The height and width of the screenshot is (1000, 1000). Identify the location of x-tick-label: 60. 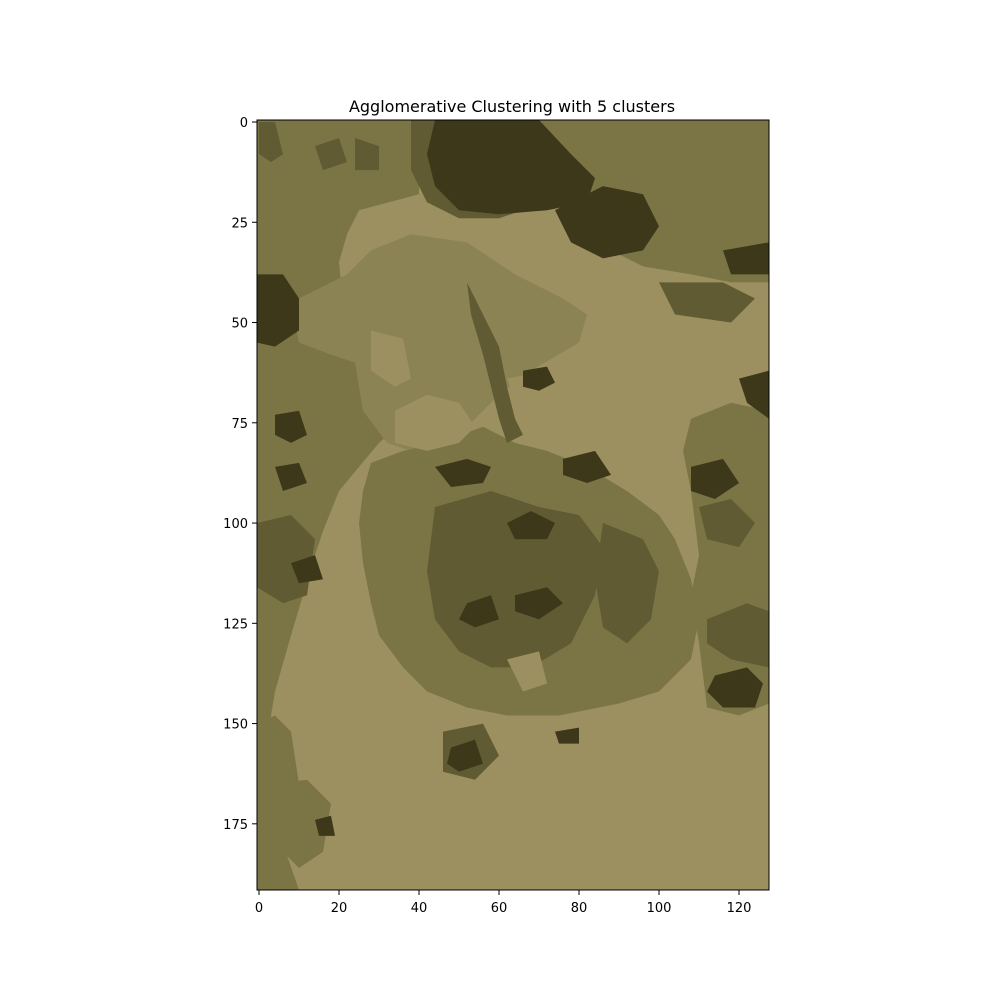
(499, 908).